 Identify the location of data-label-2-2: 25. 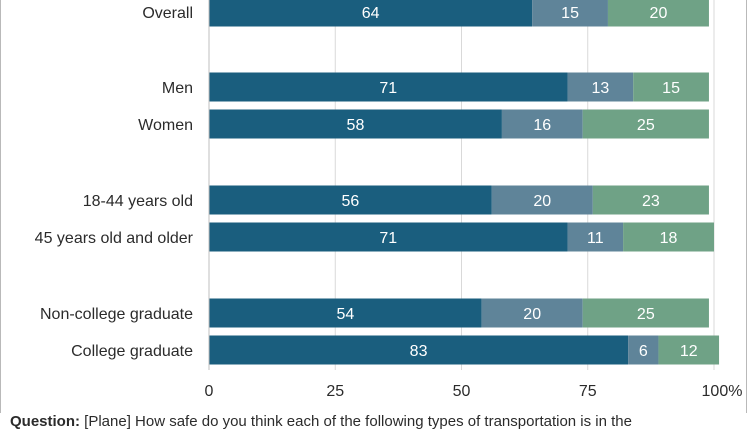
(646, 125).